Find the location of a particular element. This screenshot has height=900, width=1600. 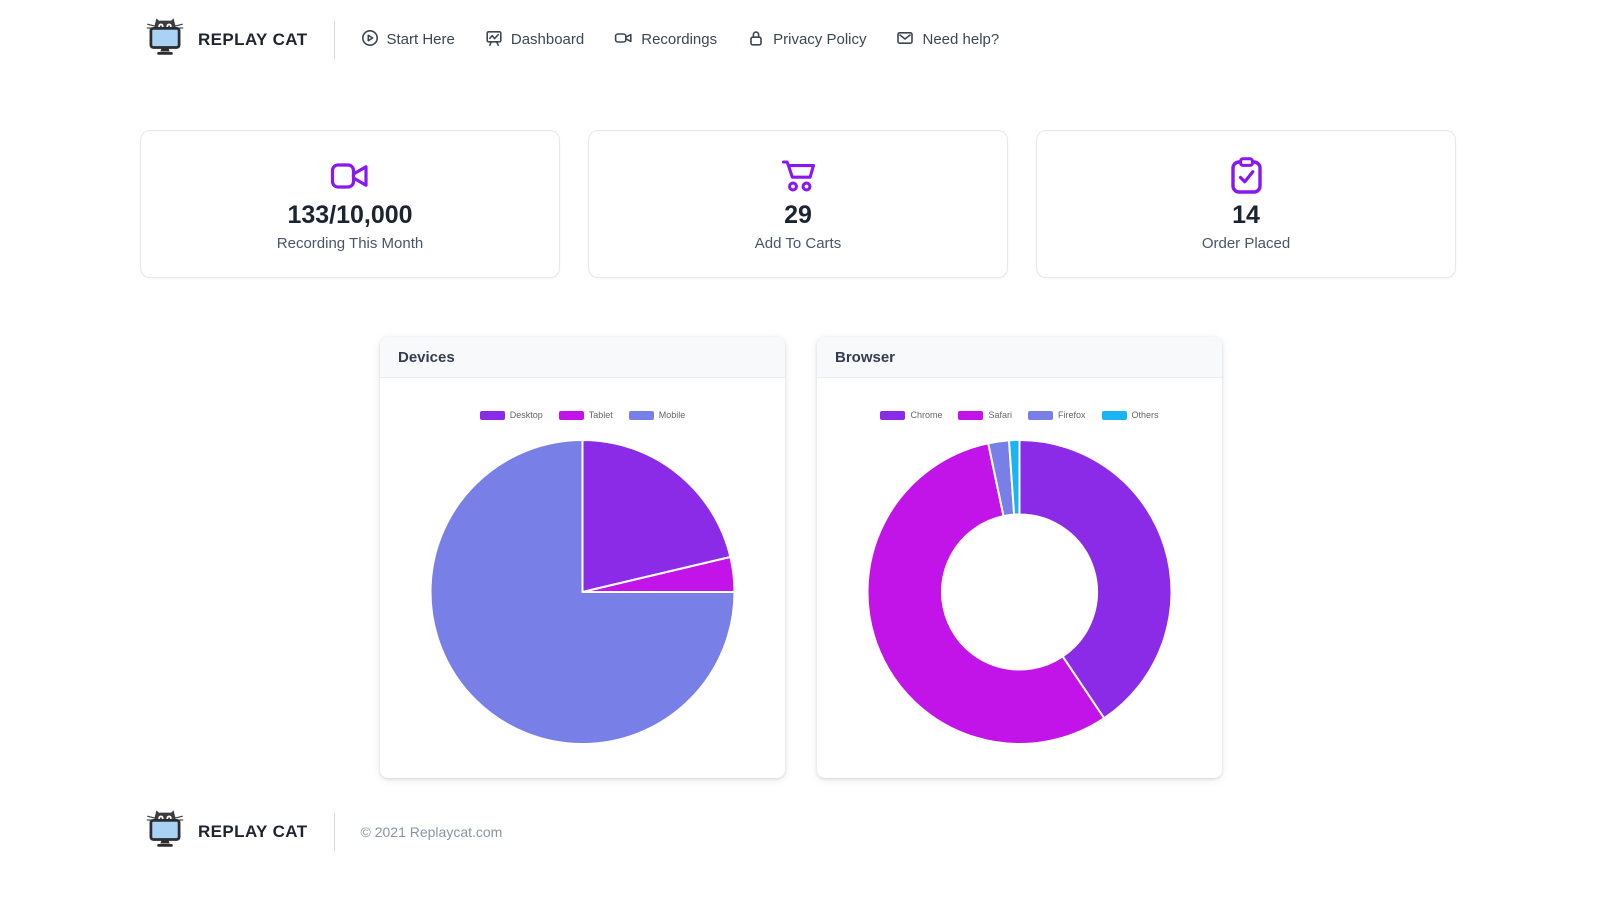

brand-name: REPLAY CAT is located at coordinates (253, 39).